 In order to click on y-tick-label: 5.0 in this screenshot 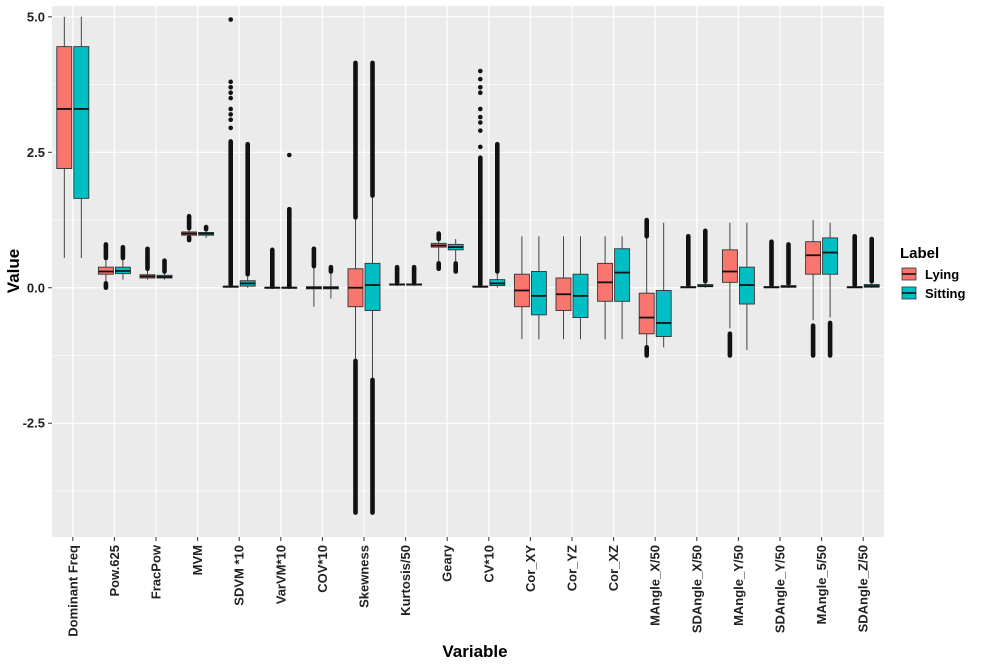, I will do `click(36, 16)`.